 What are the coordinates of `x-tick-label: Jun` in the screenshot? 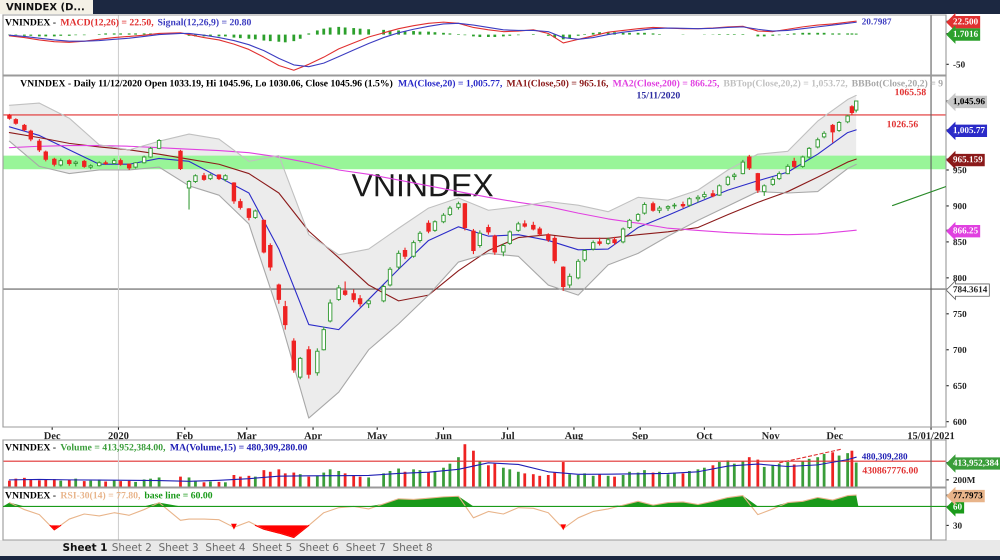 It's located at (444, 436).